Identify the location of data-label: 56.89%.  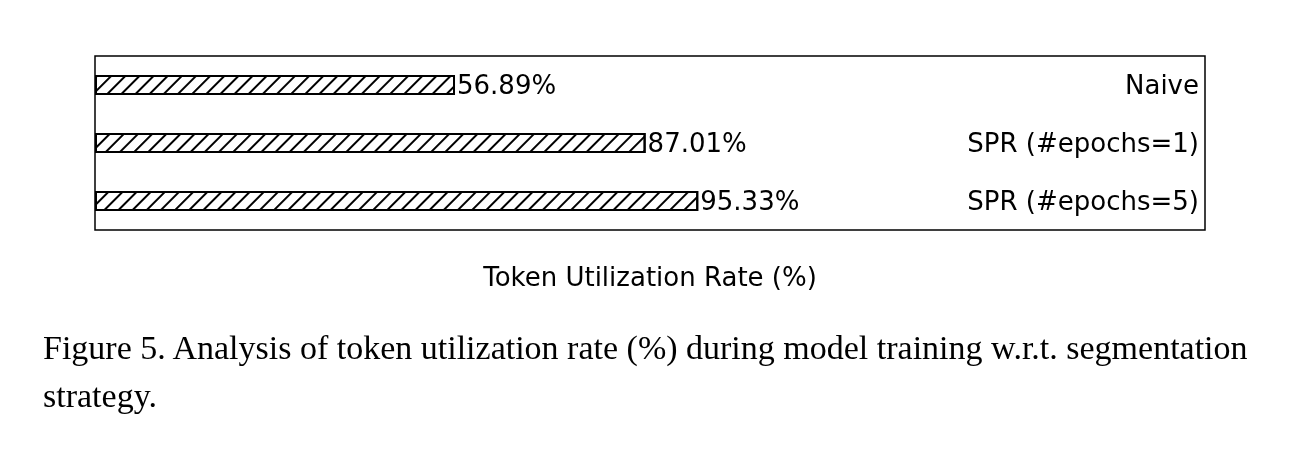
(507, 85).